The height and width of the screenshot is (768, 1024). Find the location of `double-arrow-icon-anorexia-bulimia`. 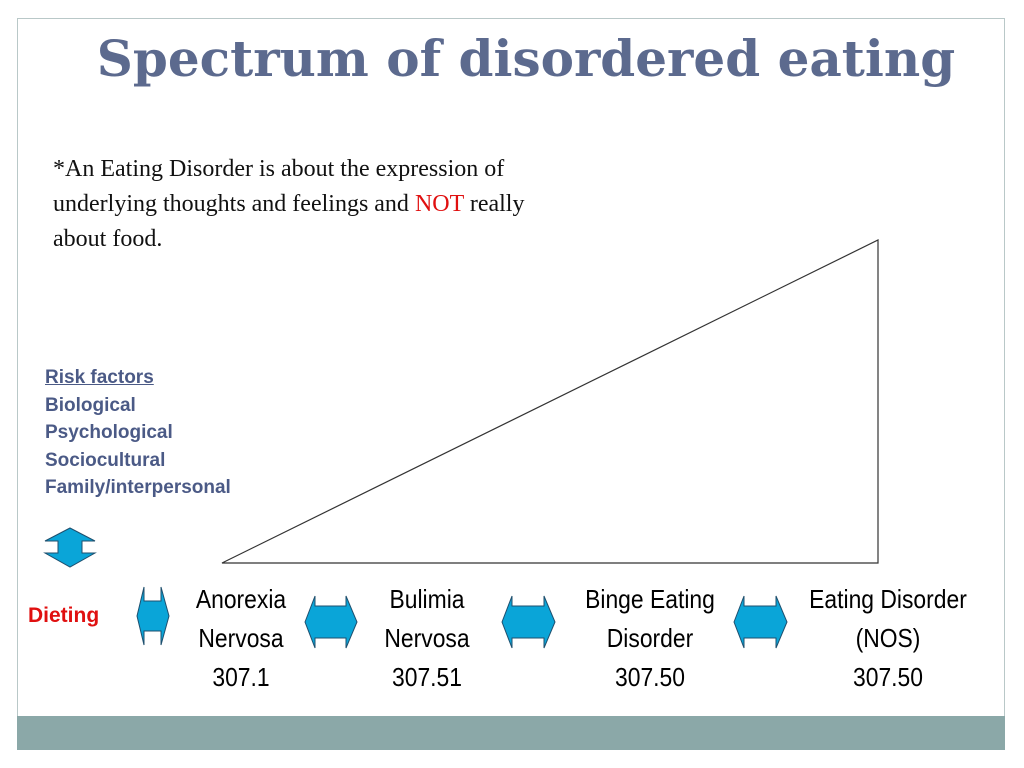

double-arrow-icon-anorexia-bulimia is located at coordinates (331, 622).